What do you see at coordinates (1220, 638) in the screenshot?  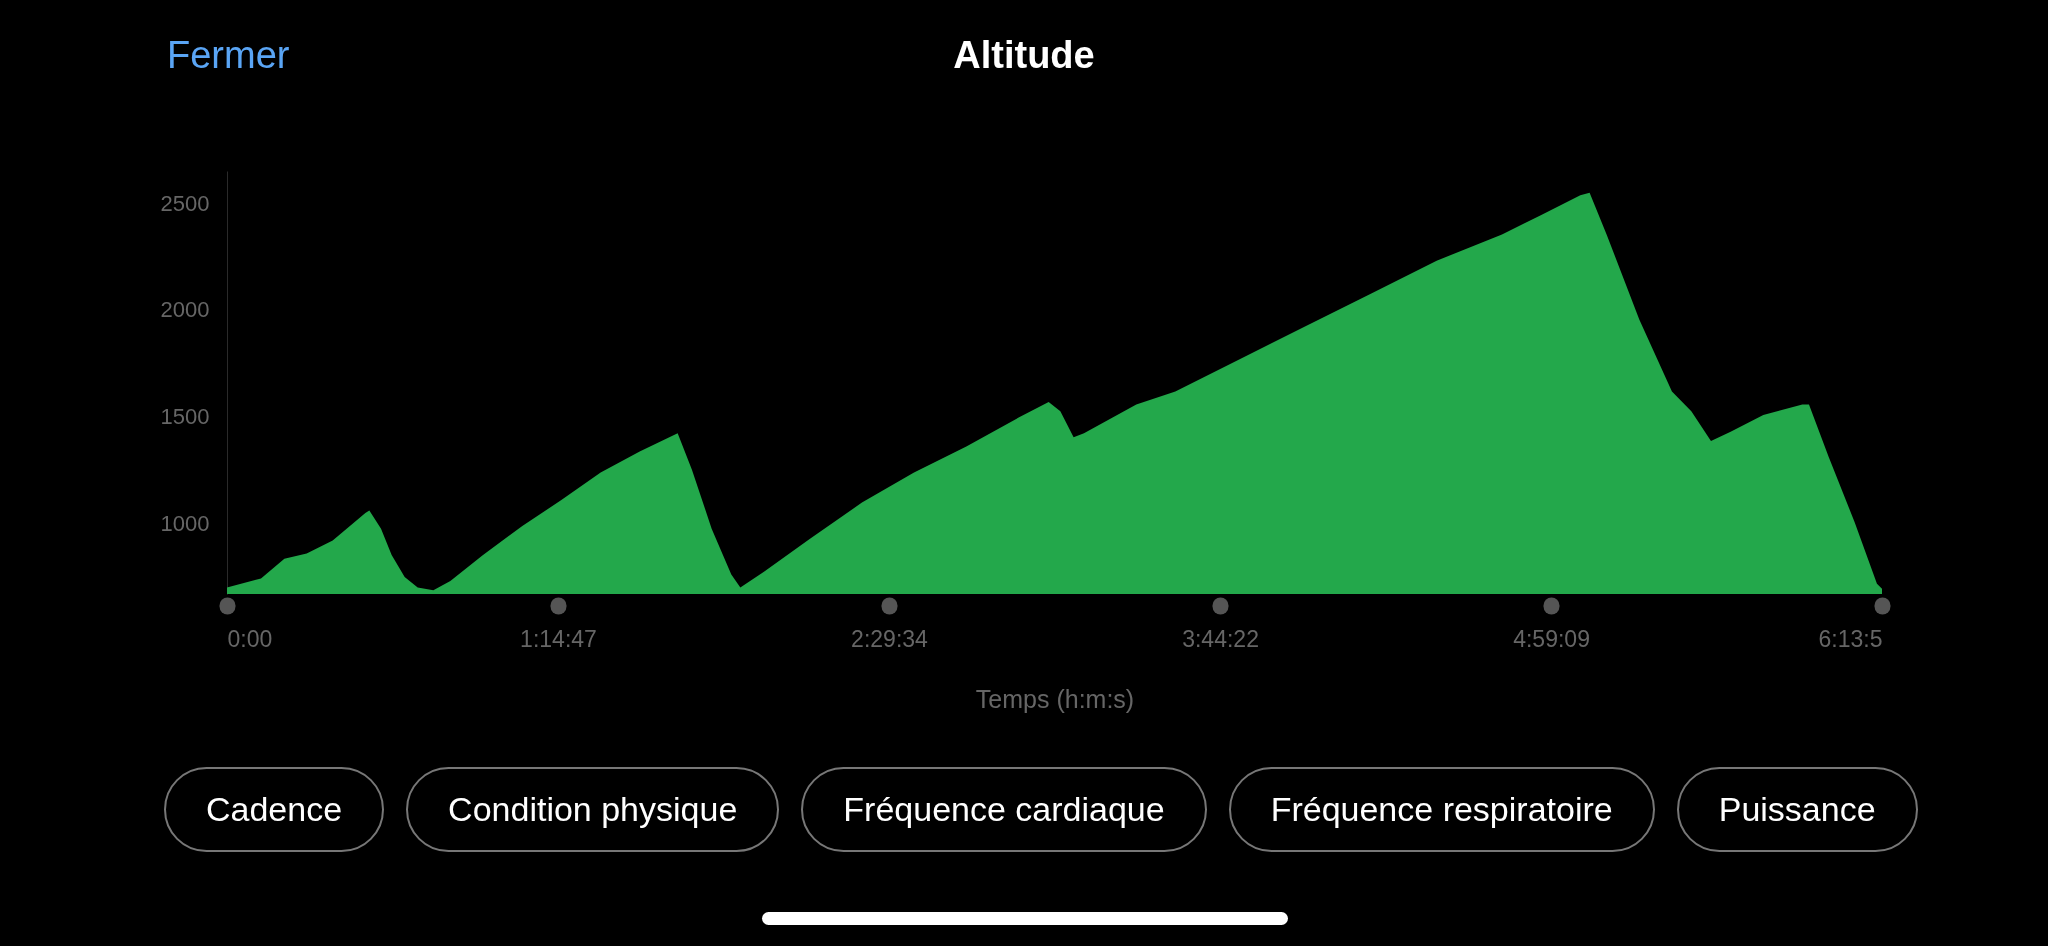 I see `x-tick-label: 3:44:22` at bounding box center [1220, 638].